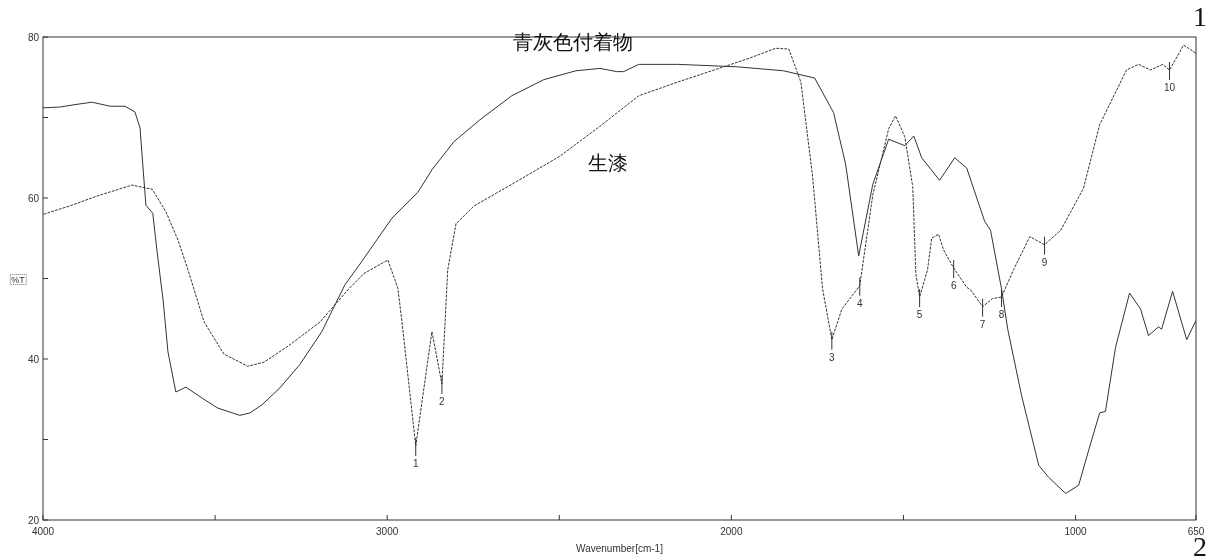 Image resolution: width=1213 pixels, height=560 pixels. I want to click on annotation: 3, so click(832, 357).